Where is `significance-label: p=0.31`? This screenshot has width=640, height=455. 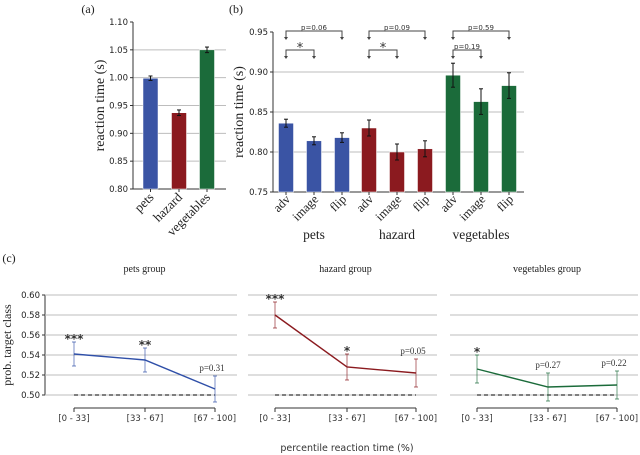 significance-label: p=0.31 is located at coordinates (211, 368).